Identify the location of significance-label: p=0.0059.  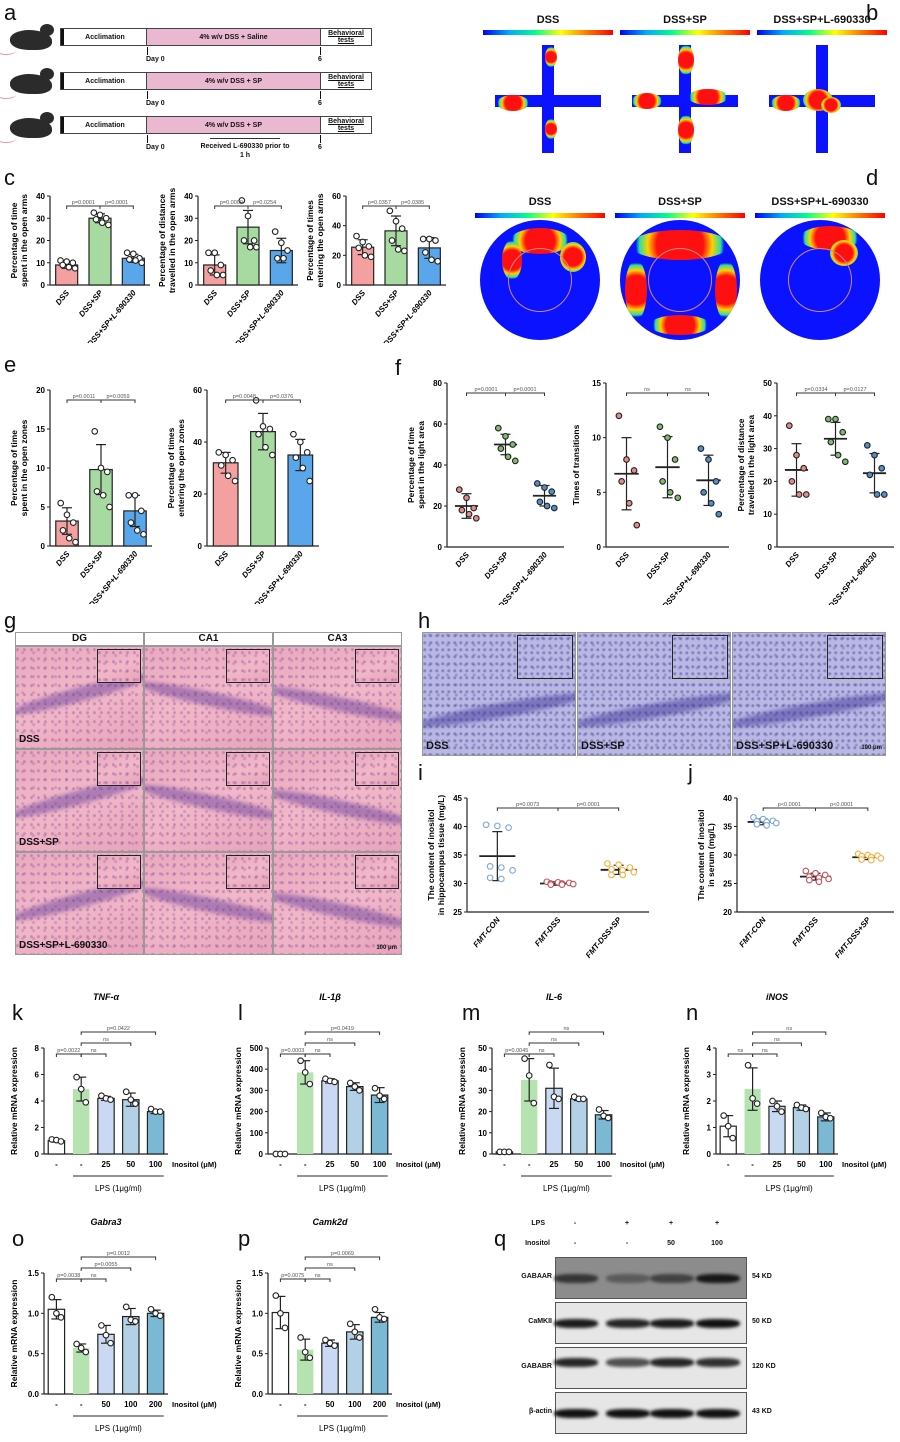
(117, 397).